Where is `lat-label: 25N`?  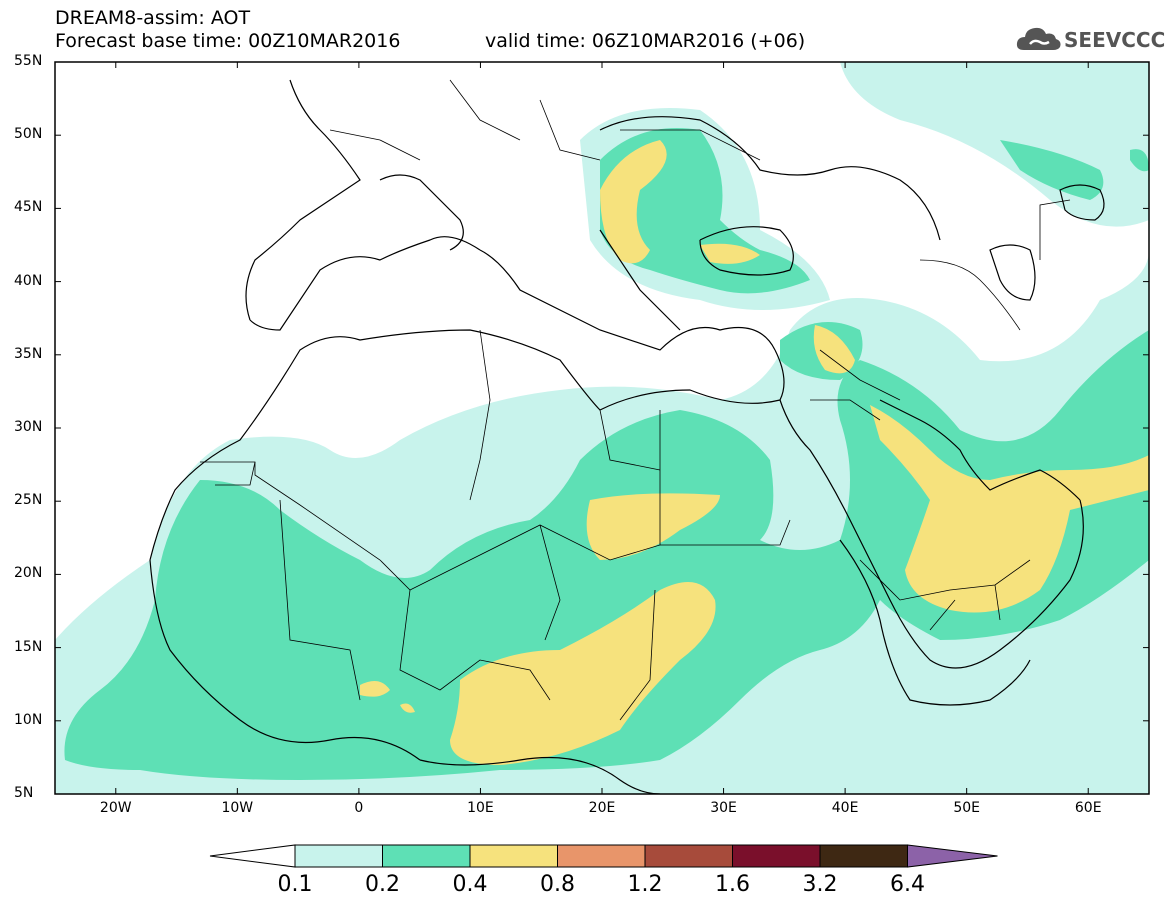 lat-label: 25N is located at coordinates (28, 500).